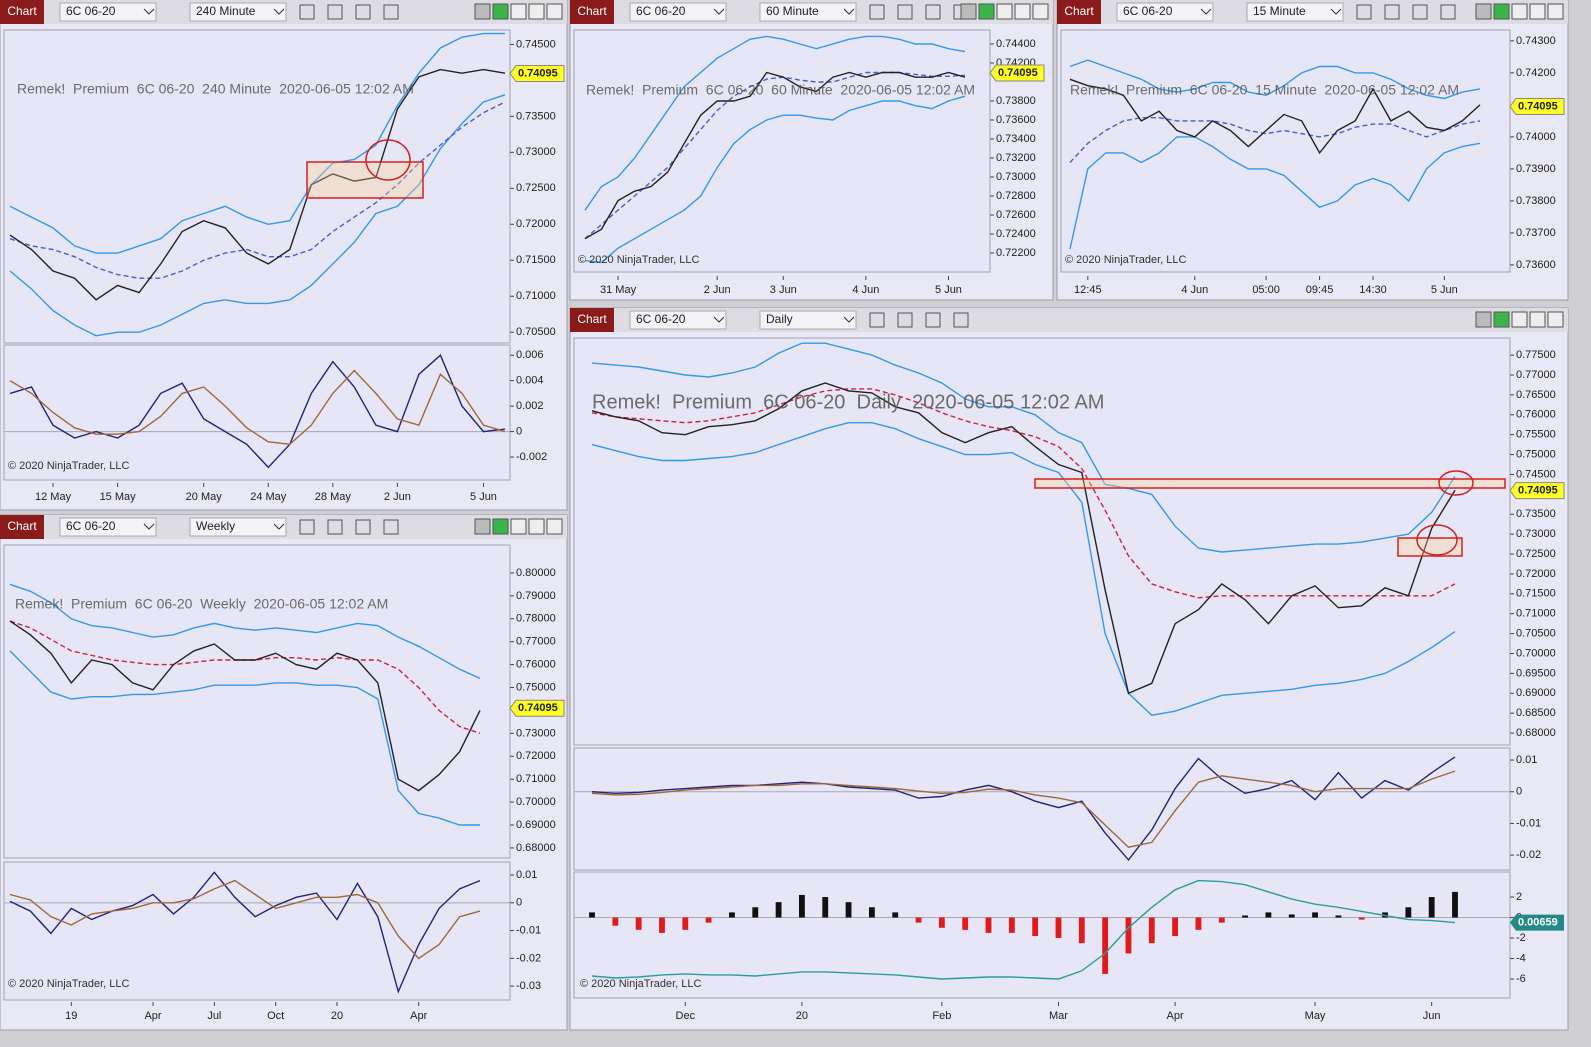  What do you see at coordinates (1538, 923) in the screenshot?
I see `value-marker-label: 0.00659` at bounding box center [1538, 923].